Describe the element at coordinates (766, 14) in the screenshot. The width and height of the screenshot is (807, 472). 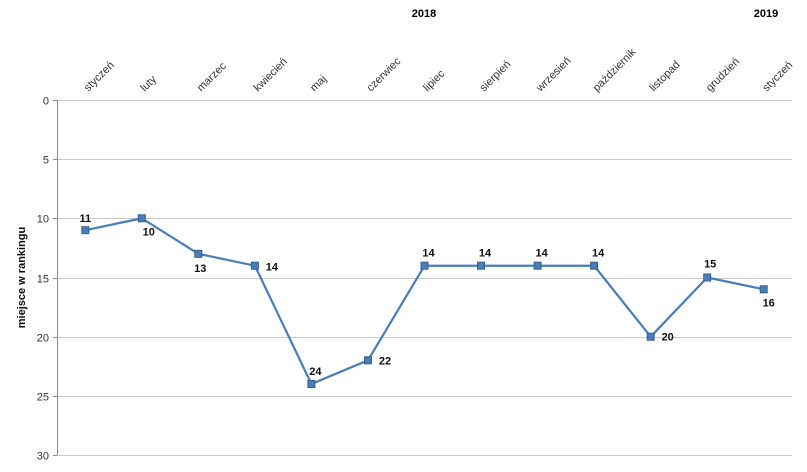
I see `year-label-2019: 2019` at that location.